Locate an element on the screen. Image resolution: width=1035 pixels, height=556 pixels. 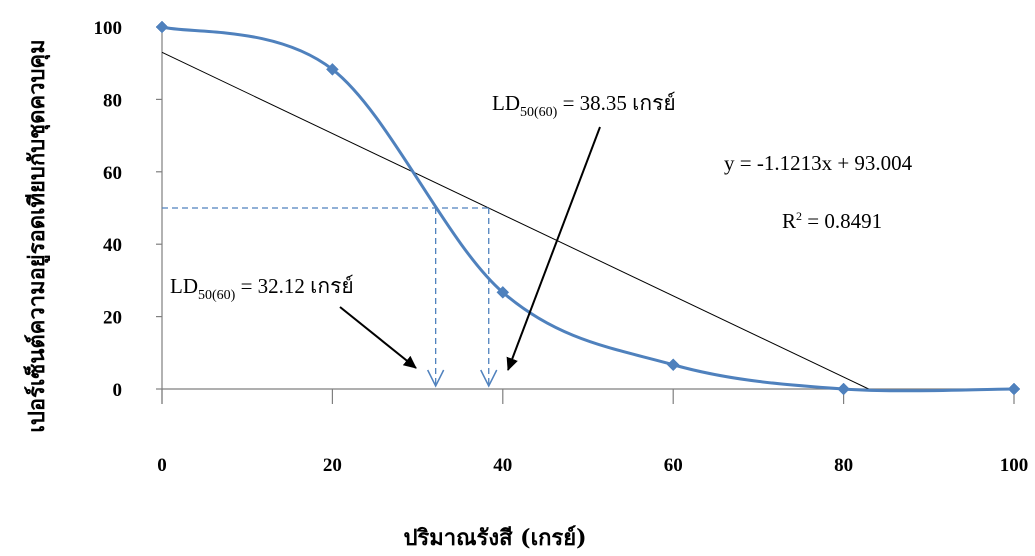
pointer-arrow-ld-curve is located at coordinates (378, 337).